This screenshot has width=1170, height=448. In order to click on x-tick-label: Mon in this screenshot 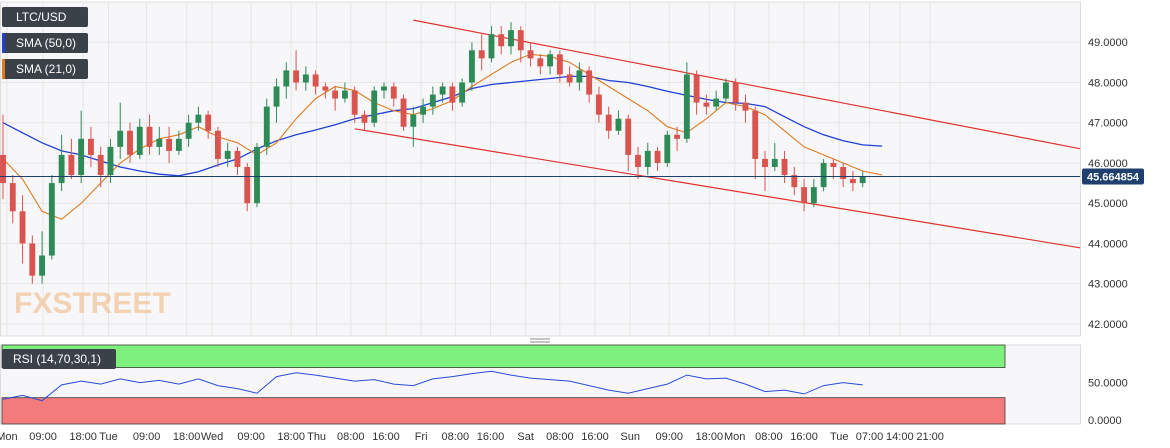, I will do `click(734, 437)`.